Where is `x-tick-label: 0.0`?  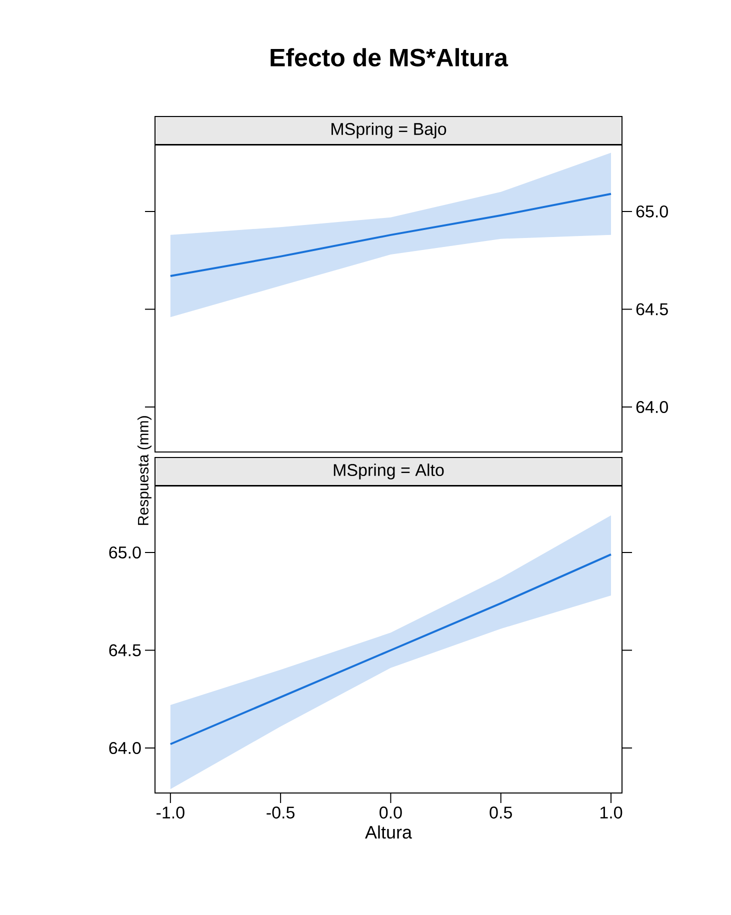 x-tick-label: 0.0 is located at coordinates (391, 812).